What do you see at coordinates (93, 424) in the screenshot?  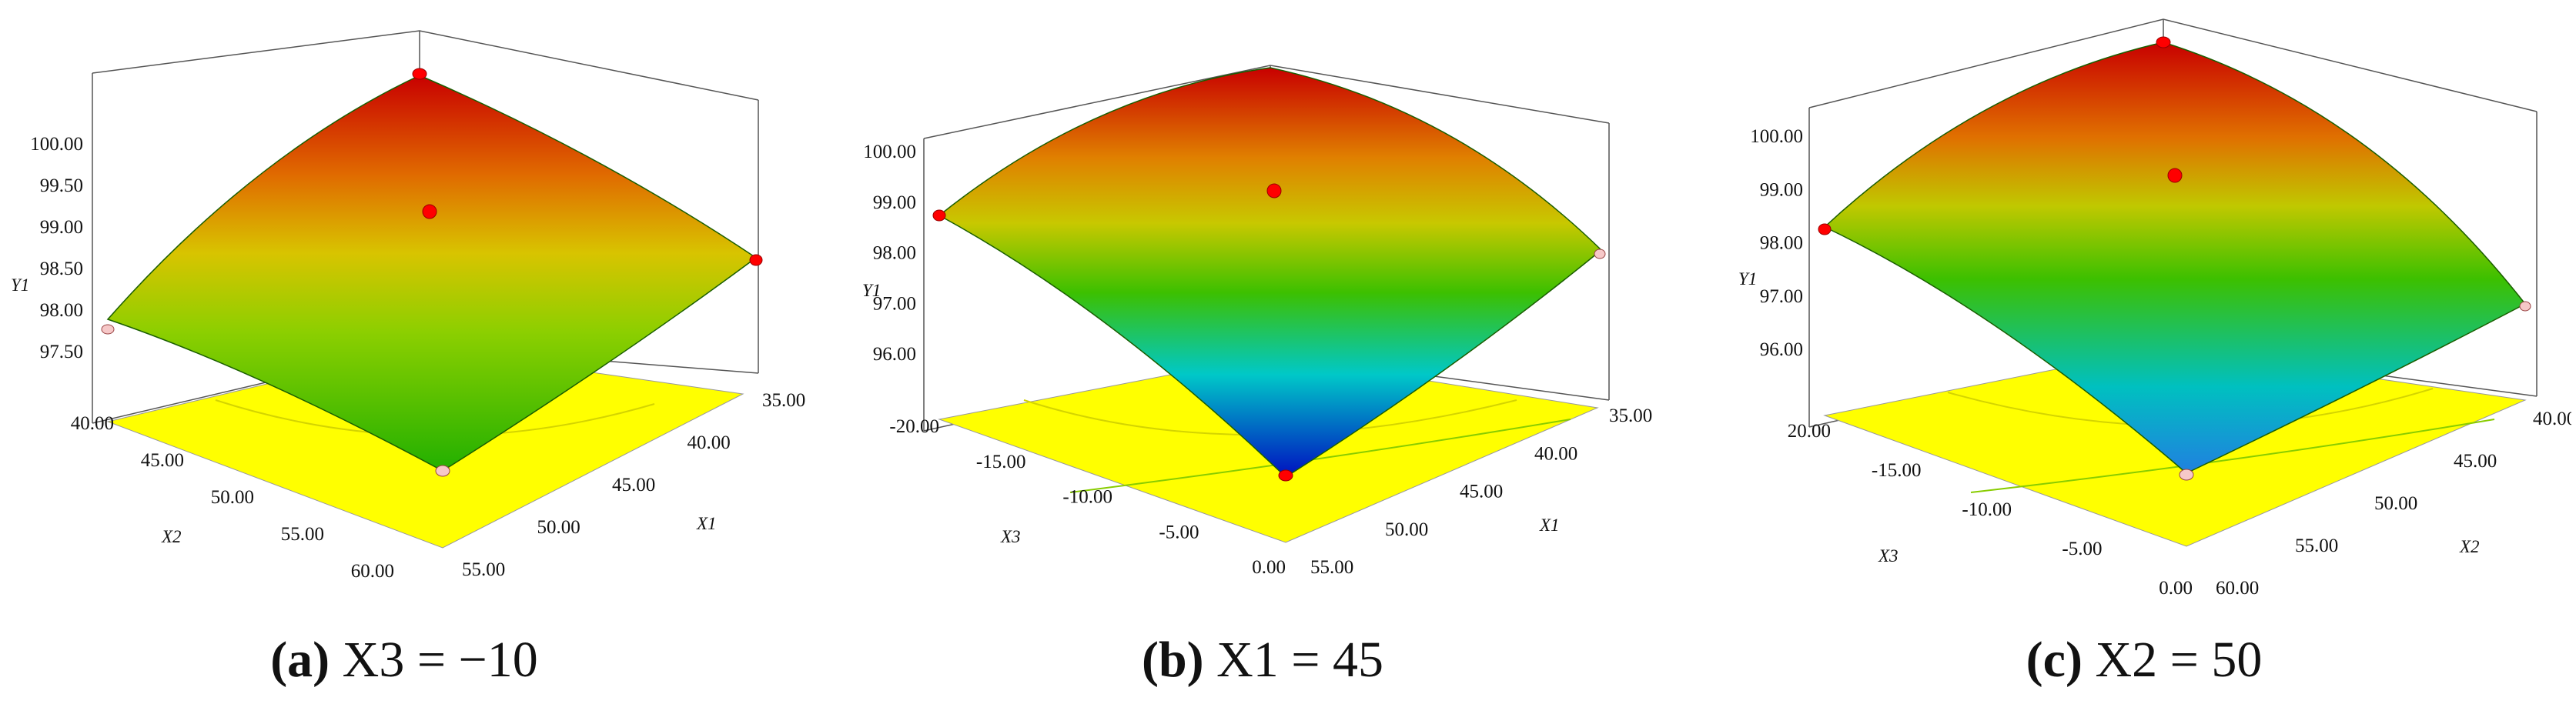 I see `left-axis-tick: 40.00` at bounding box center [93, 424].